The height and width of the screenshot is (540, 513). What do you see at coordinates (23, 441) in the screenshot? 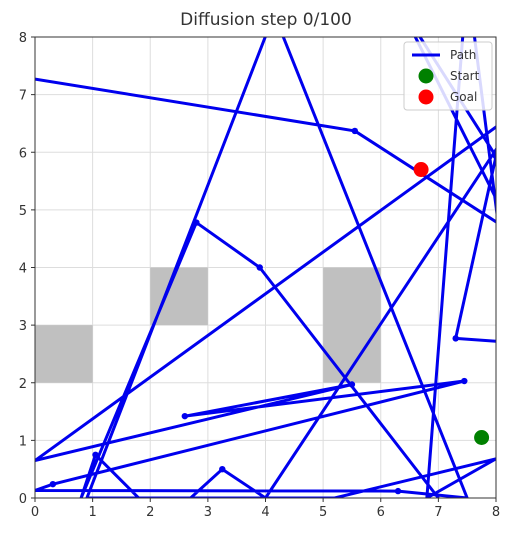
I see `y-tick-label: 1` at bounding box center [23, 441].